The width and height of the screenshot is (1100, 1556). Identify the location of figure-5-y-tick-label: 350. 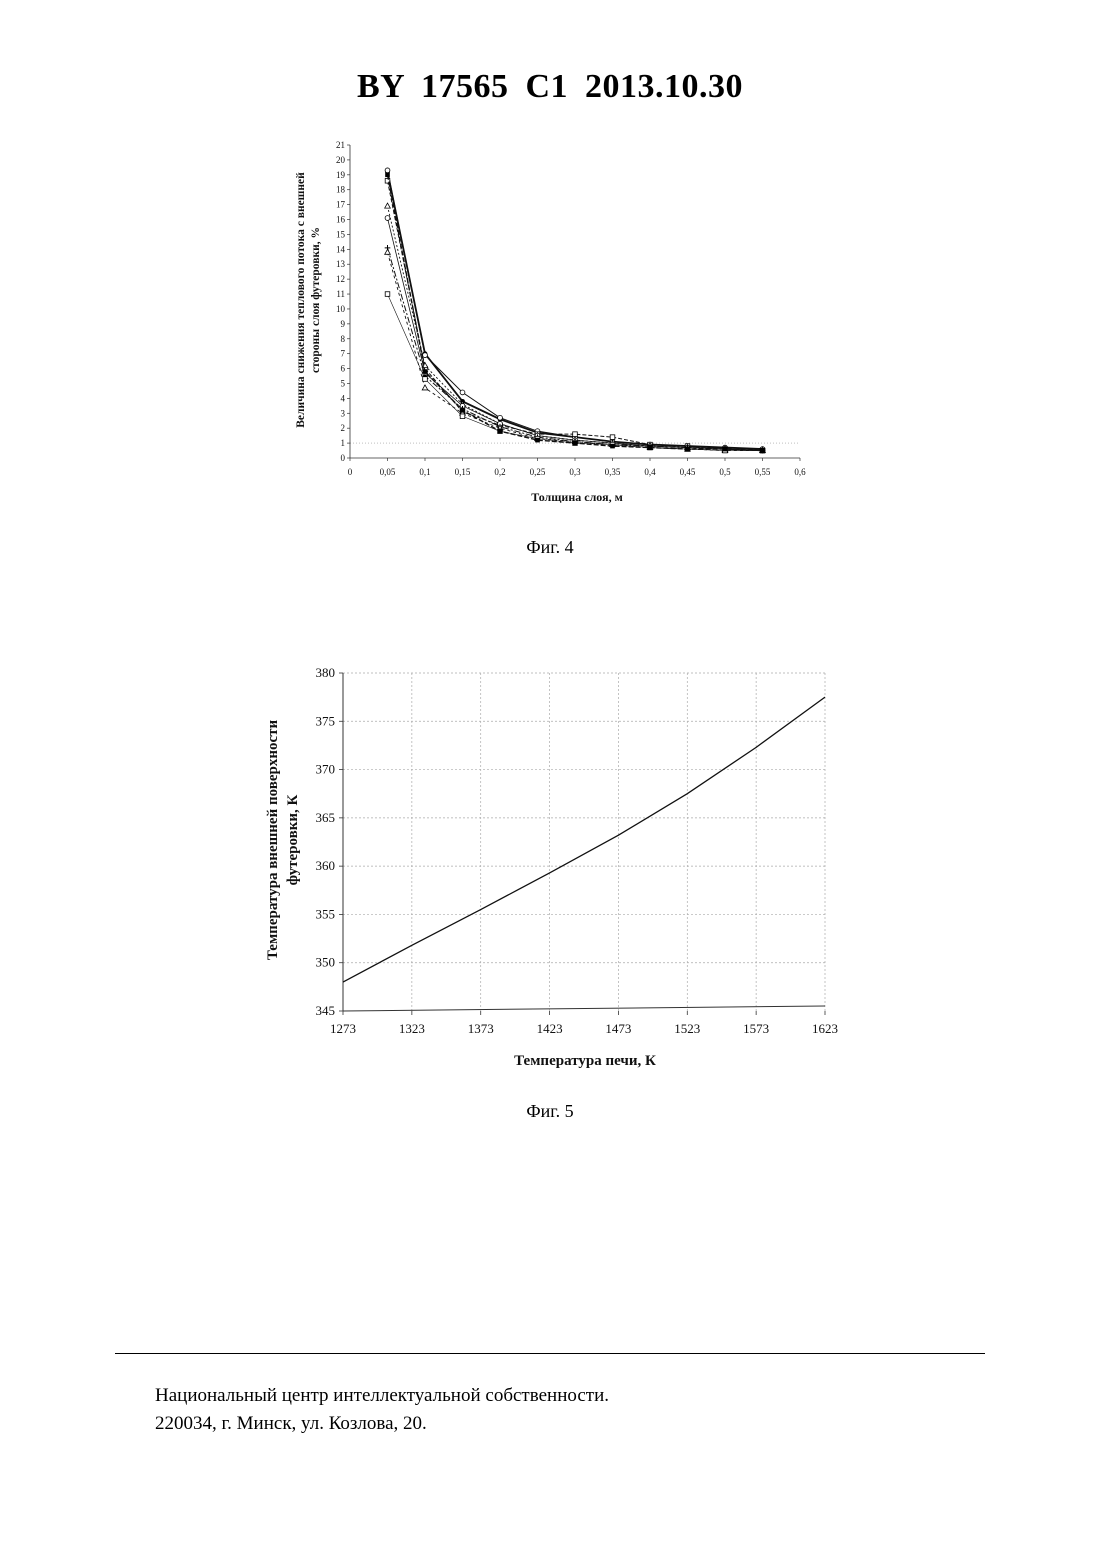
(326, 962).